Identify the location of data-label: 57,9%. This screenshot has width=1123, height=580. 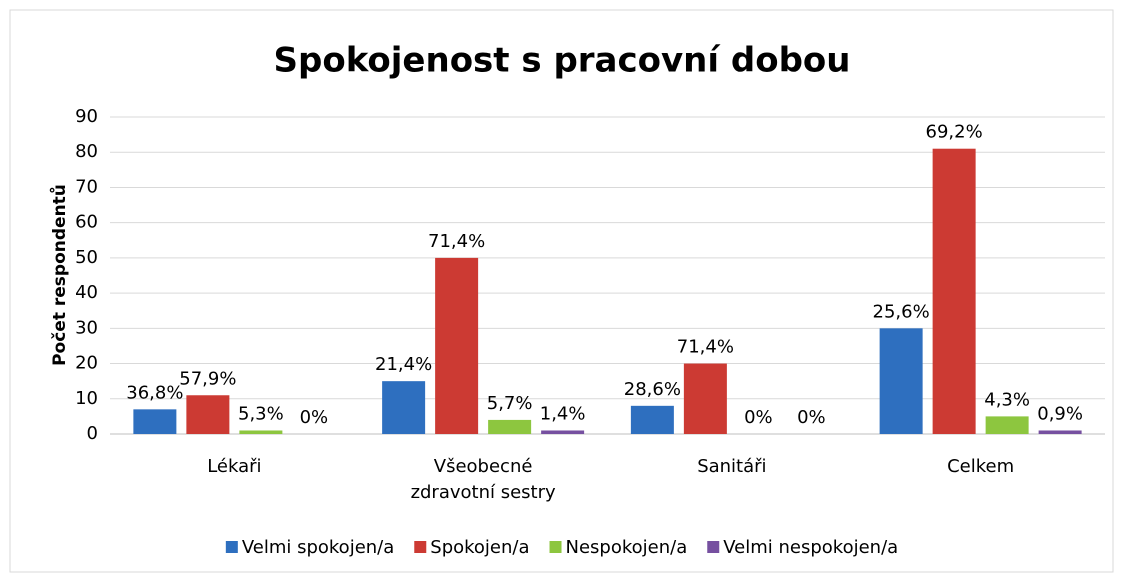
(207, 378).